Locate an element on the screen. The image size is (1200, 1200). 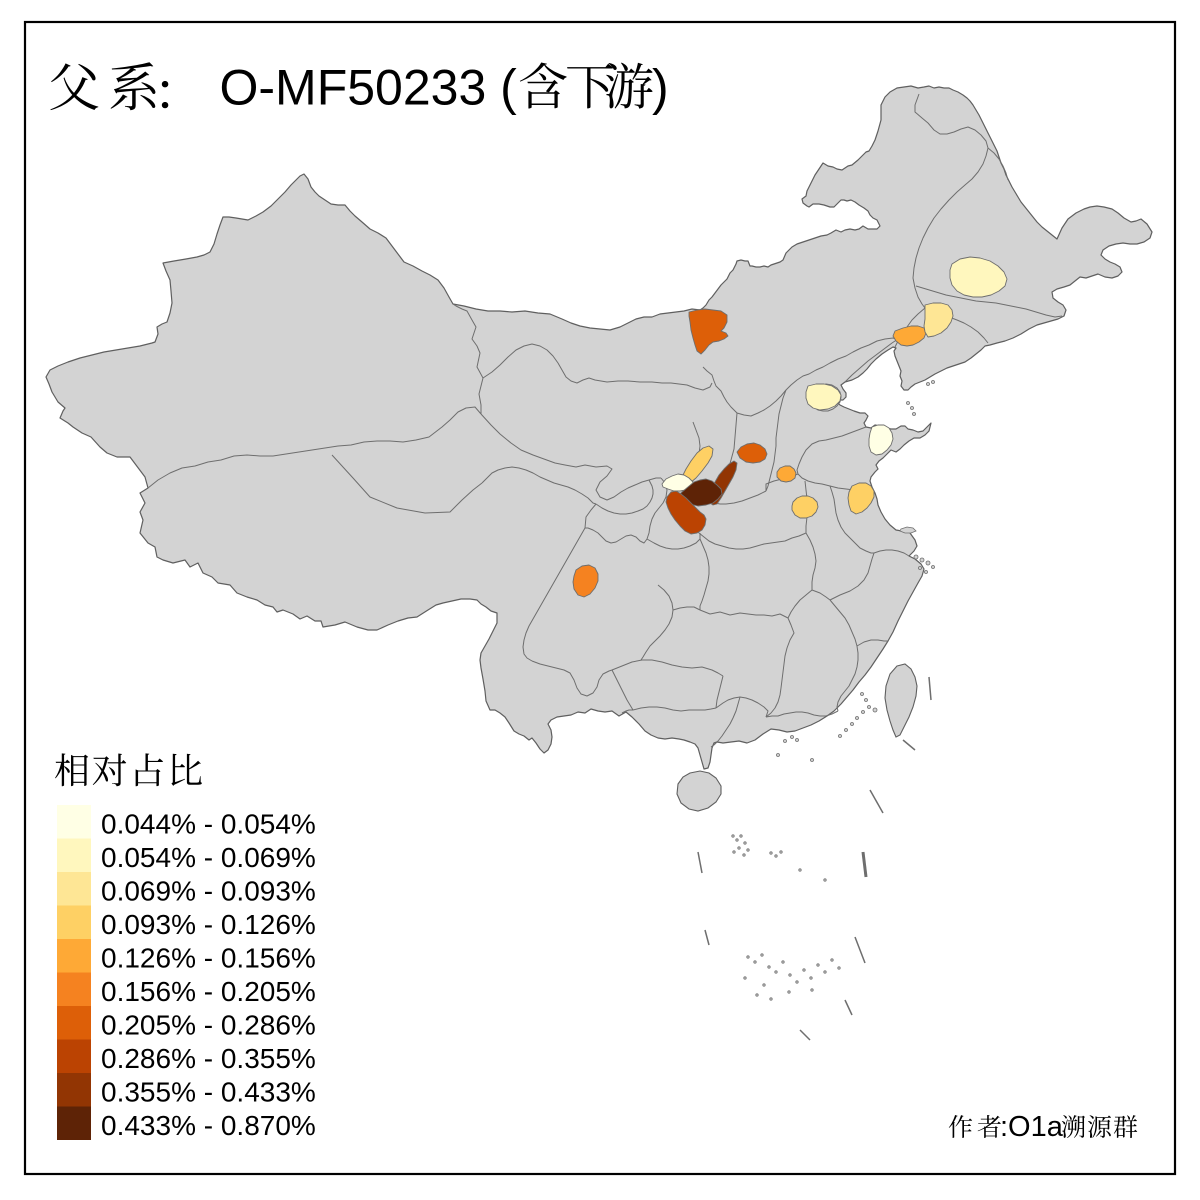
svg-text: 0.156% - 0.205% is located at coordinates (208, 991).